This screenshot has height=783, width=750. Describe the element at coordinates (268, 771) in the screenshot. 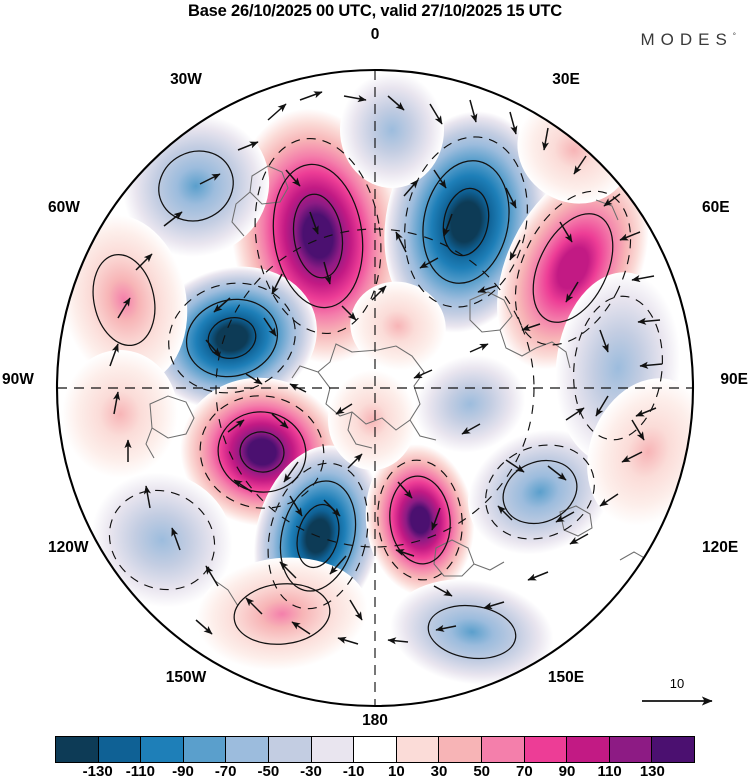

I see `colorbar-tick--50: -50` at that location.